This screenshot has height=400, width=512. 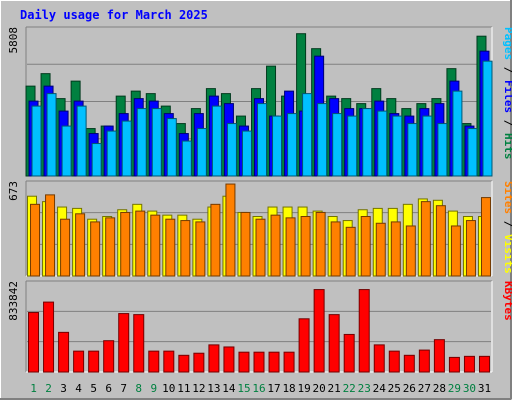 I want to click on legend-part: Files, so click(x=507, y=96).